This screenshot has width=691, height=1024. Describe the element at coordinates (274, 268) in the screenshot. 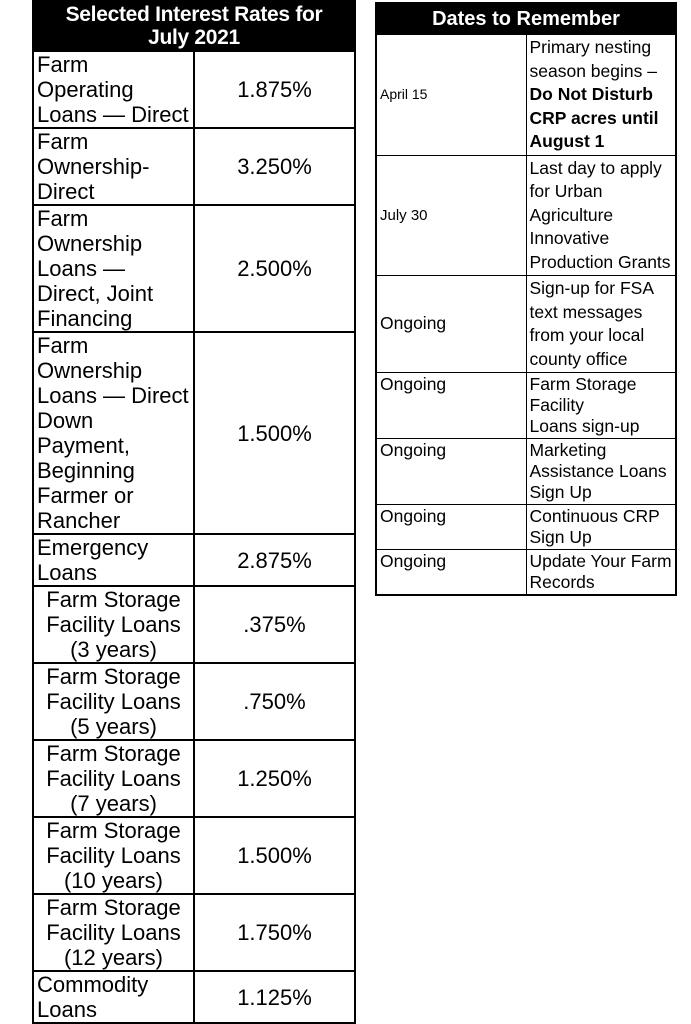

I see `loan-rate-value: 2.500%` at that location.